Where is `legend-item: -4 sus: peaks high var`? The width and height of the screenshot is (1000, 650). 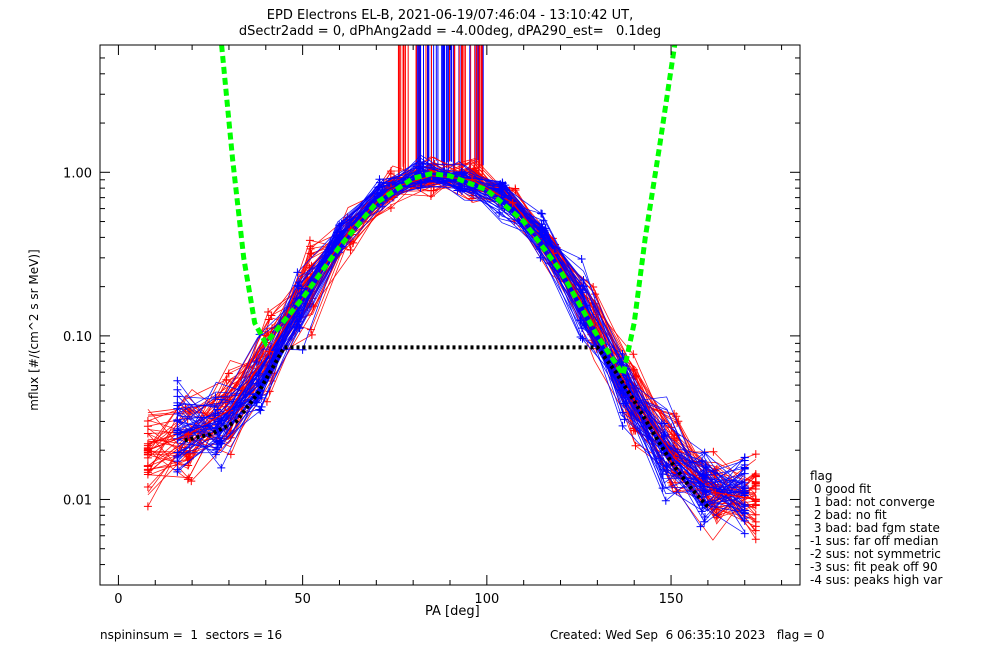 legend-item: -4 sus: peaks high var is located at coordinates (876, 580).